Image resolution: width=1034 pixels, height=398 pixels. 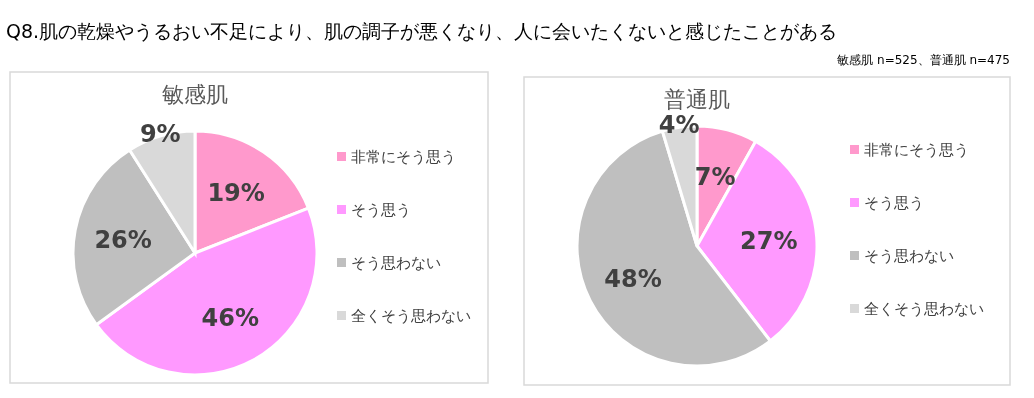 What do you see at coordinates (633, 279) in the screenshot?
I see `data-label: 48%` at bounding box center [633, 279].